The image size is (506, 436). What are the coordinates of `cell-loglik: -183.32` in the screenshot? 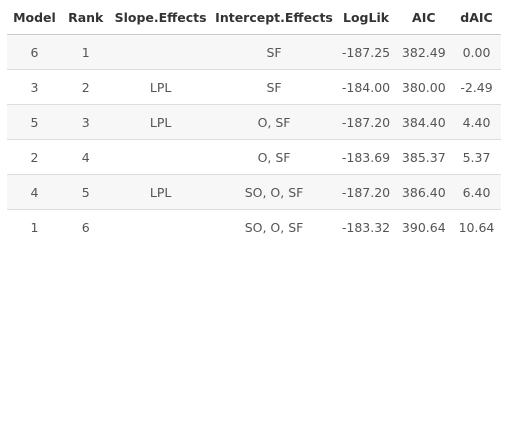 It's located at (366, 226).